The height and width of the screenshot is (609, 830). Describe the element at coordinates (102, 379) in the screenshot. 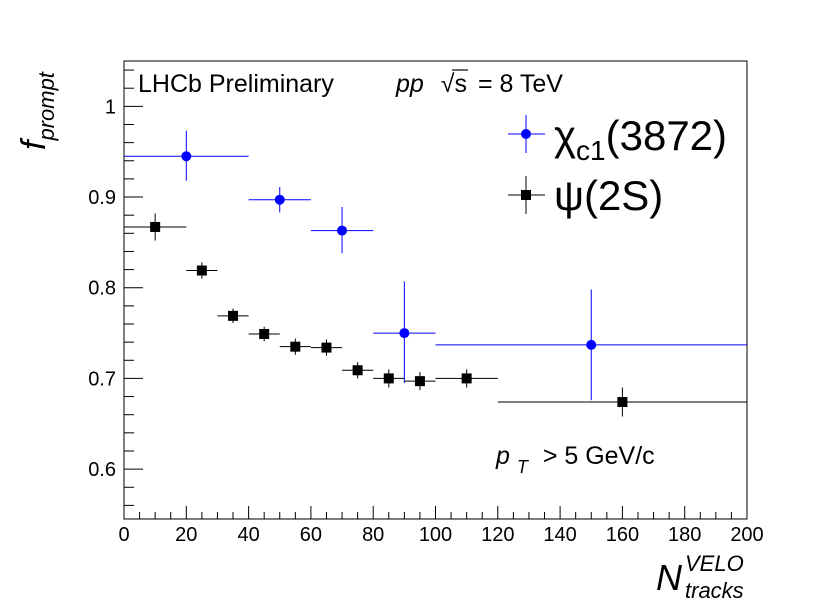

I see `y-tick-label: 0.7` at that location.